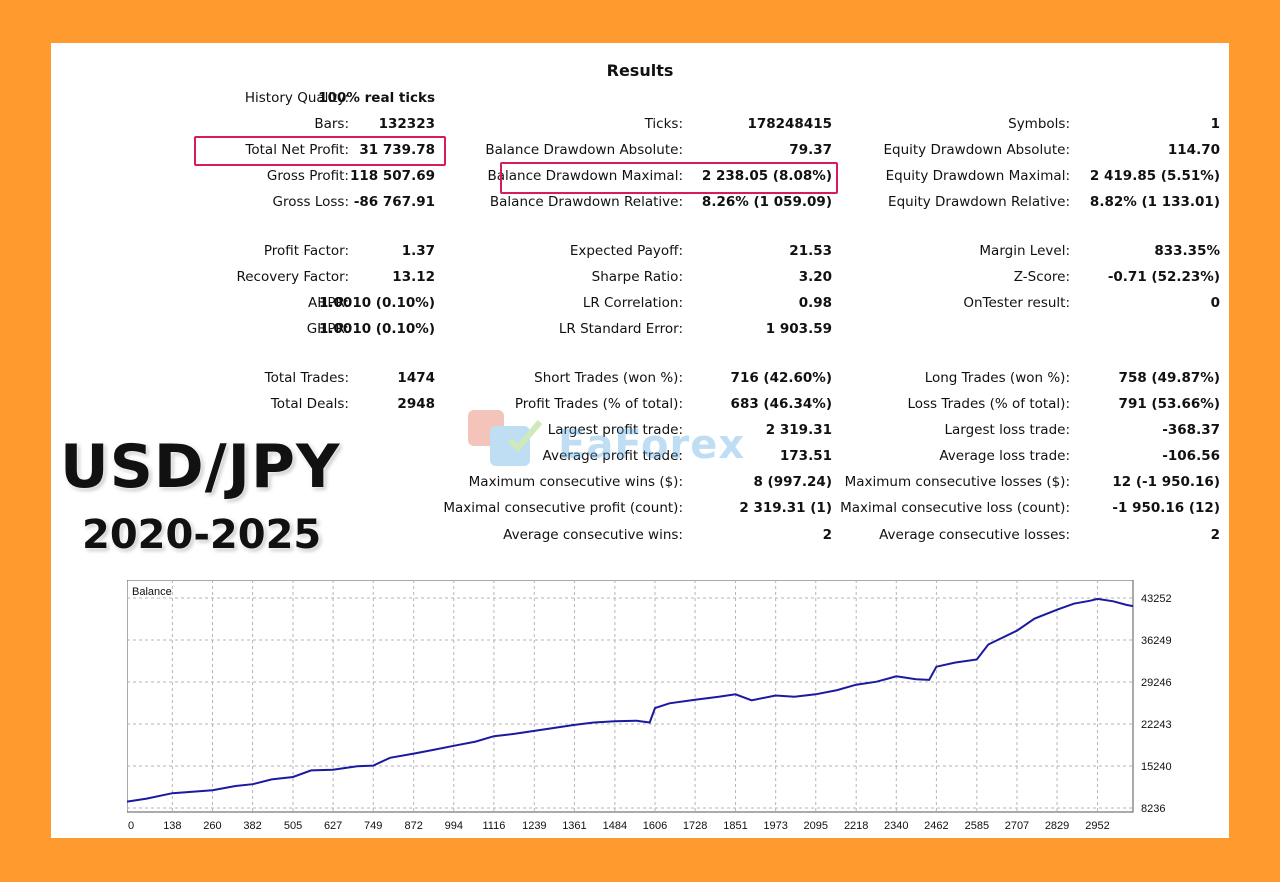 Image resolution: width=1280 pixels, height=882 pixels. Describe the element at coordinates (815, 303) in the screenshot. I see `lr-correlation-value: 0.98` at that location.